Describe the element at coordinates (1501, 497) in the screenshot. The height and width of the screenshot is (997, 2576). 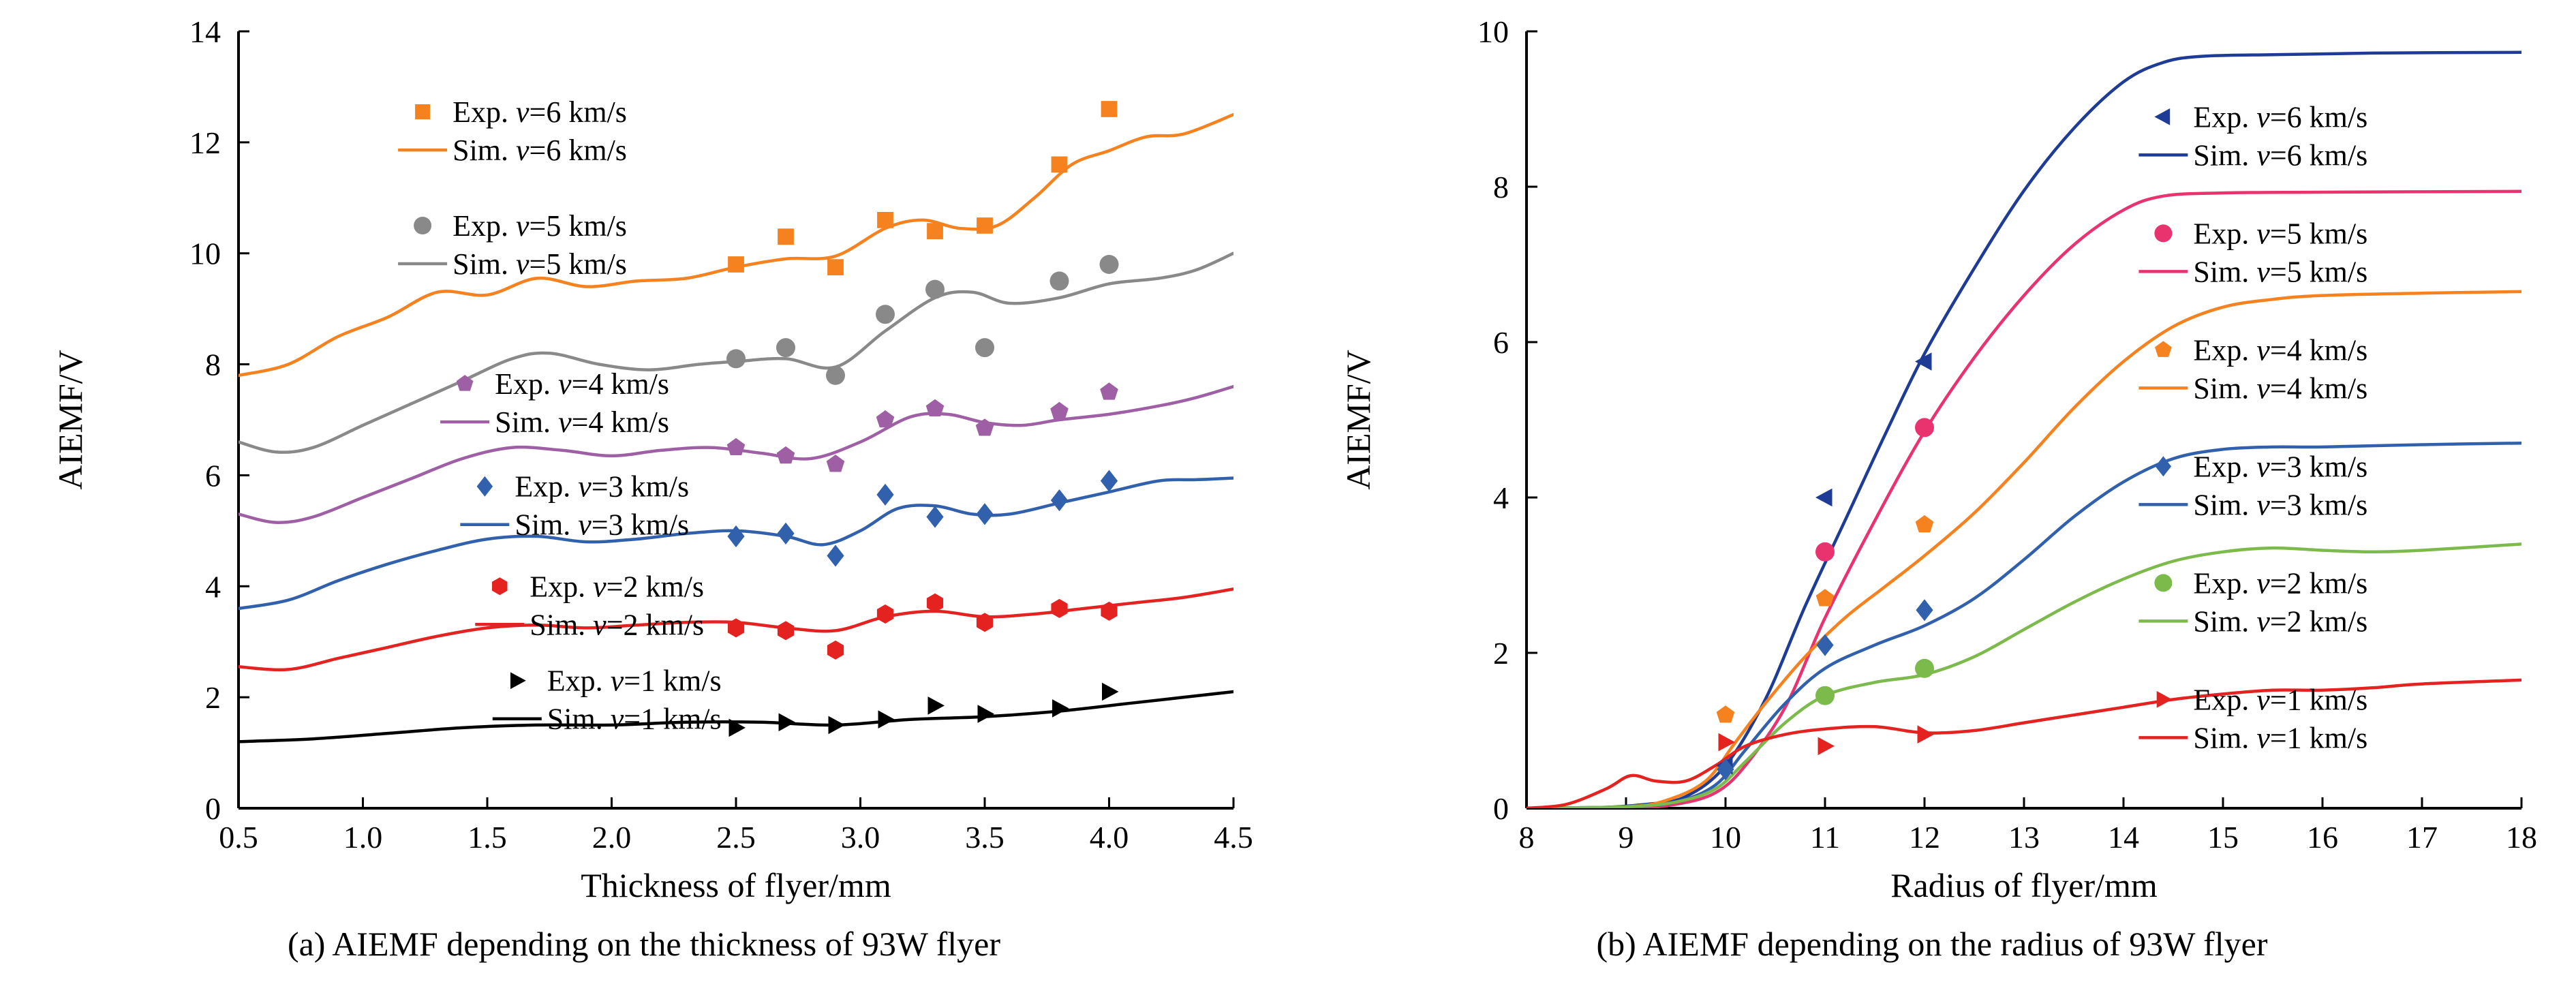
I see `y-tick-label: 4` at that location.